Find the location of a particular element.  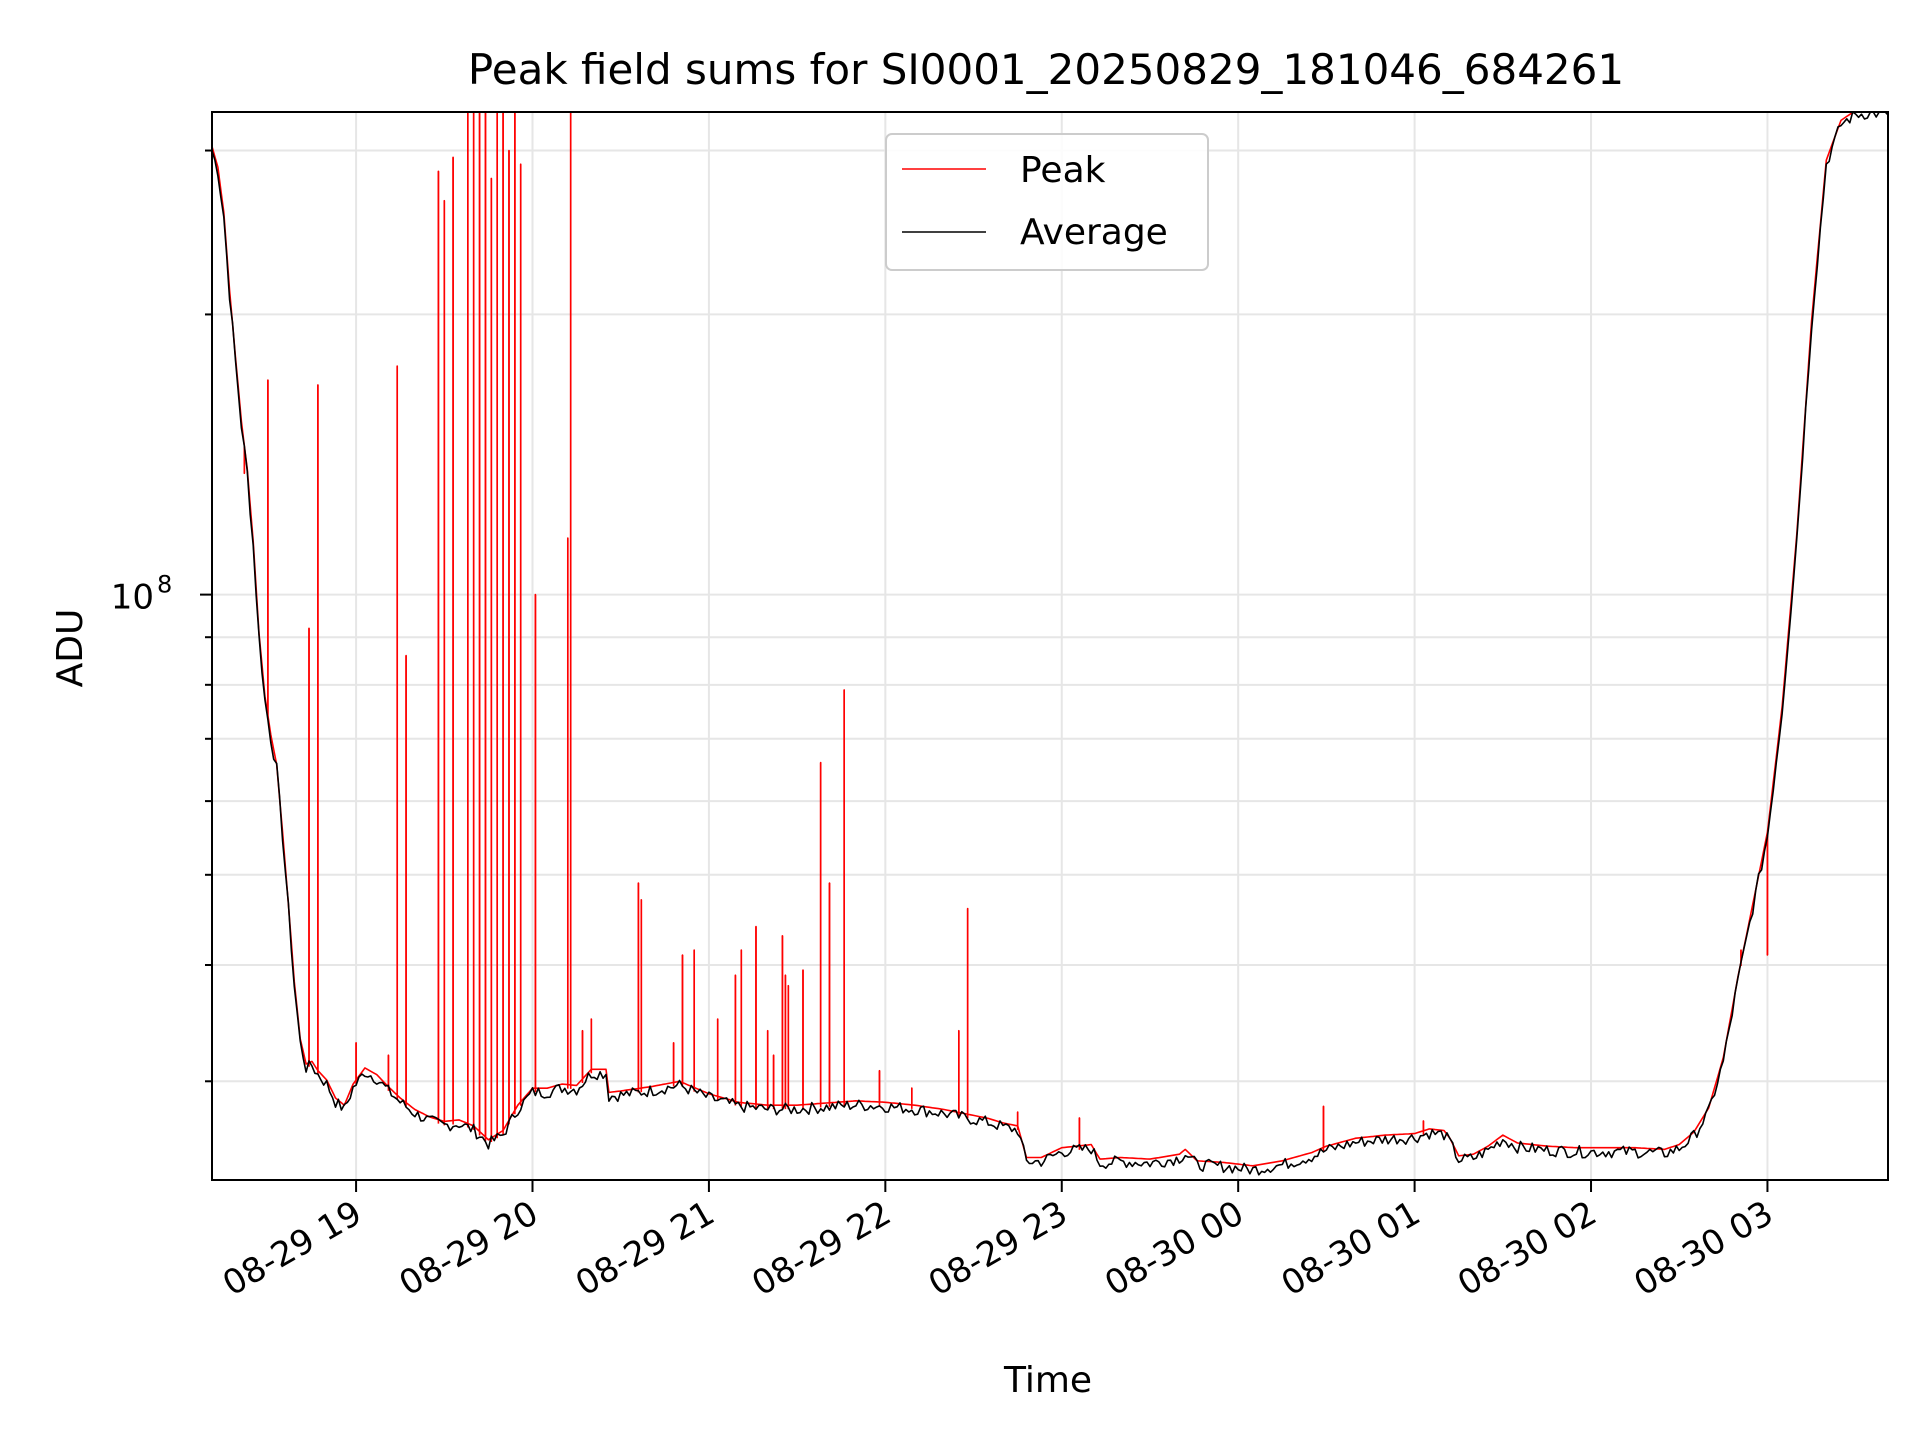

x-axis-label: Time is located at coordinates (1047, 1380).